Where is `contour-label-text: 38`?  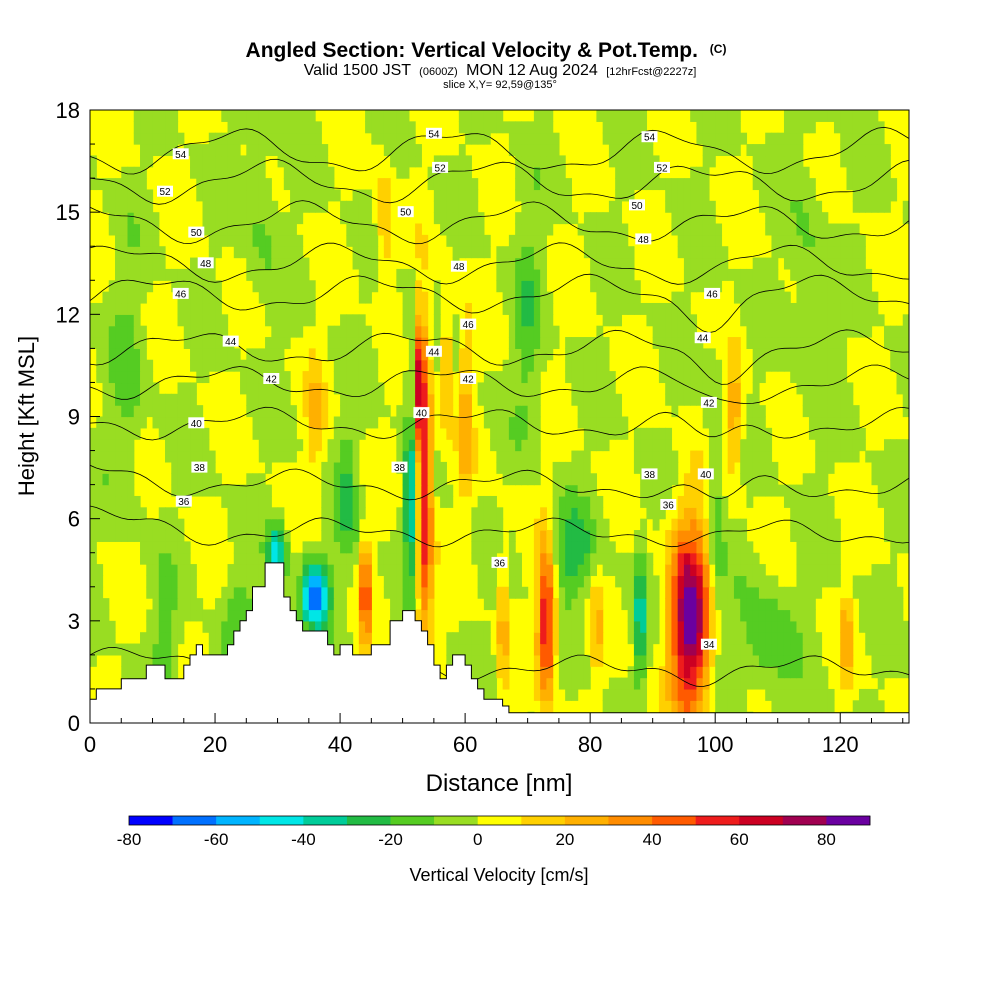 contour-label-text: 38 is located at coordinates (650, 475).